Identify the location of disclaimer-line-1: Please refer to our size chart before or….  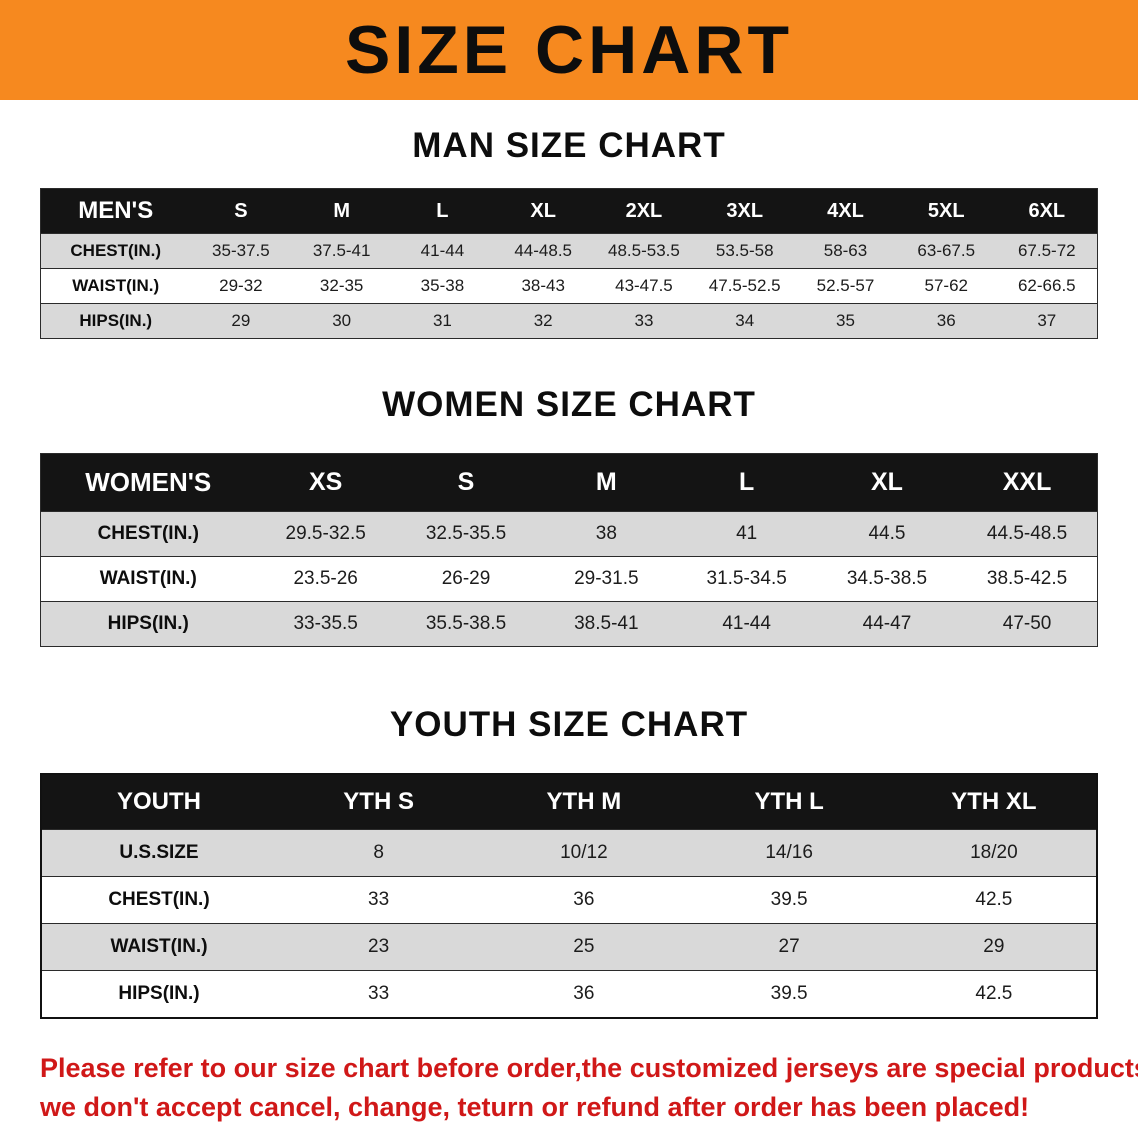
(589, 1068).